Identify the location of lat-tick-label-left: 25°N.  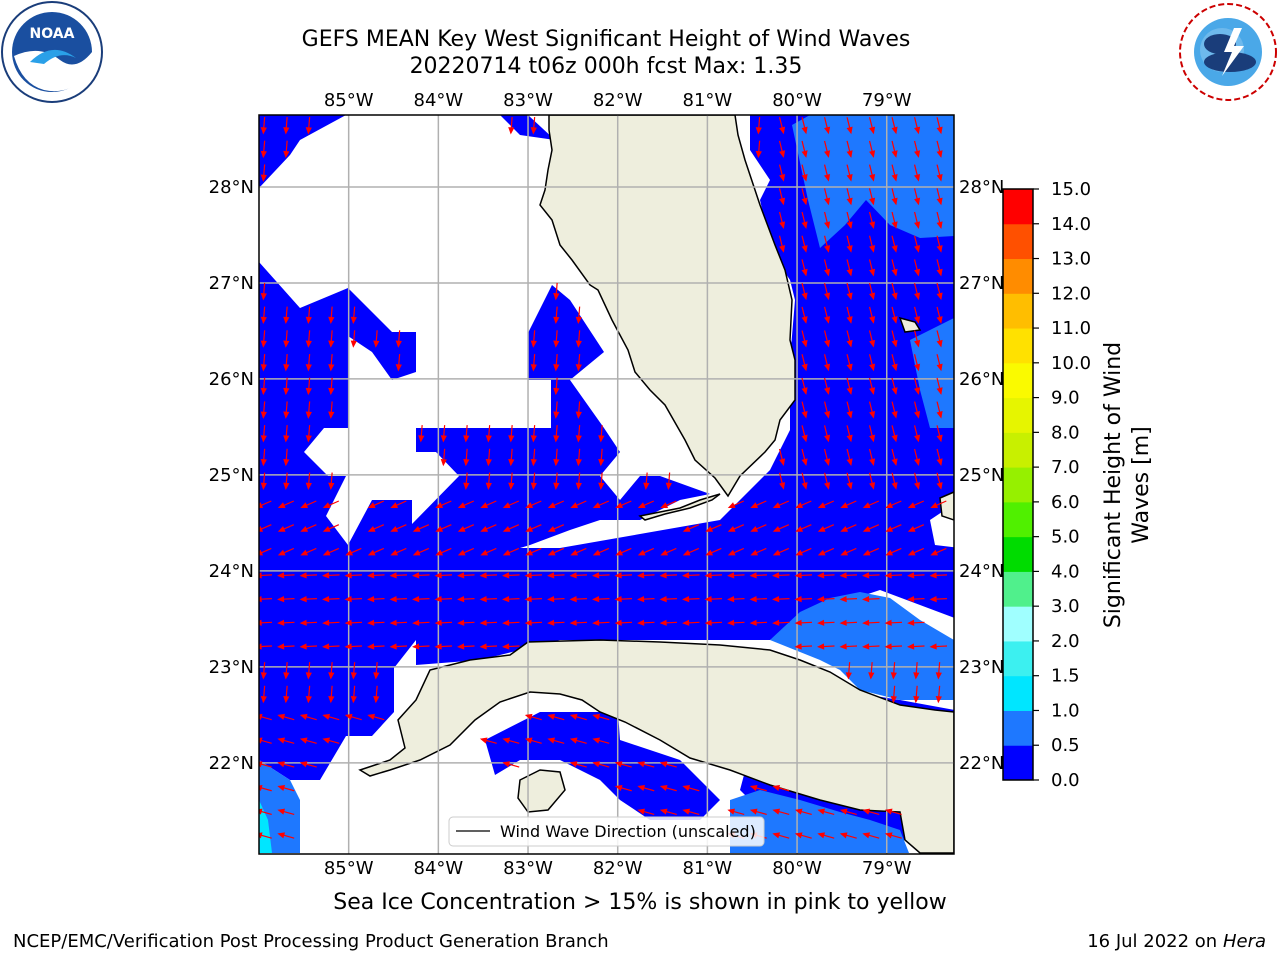
(231, 475).